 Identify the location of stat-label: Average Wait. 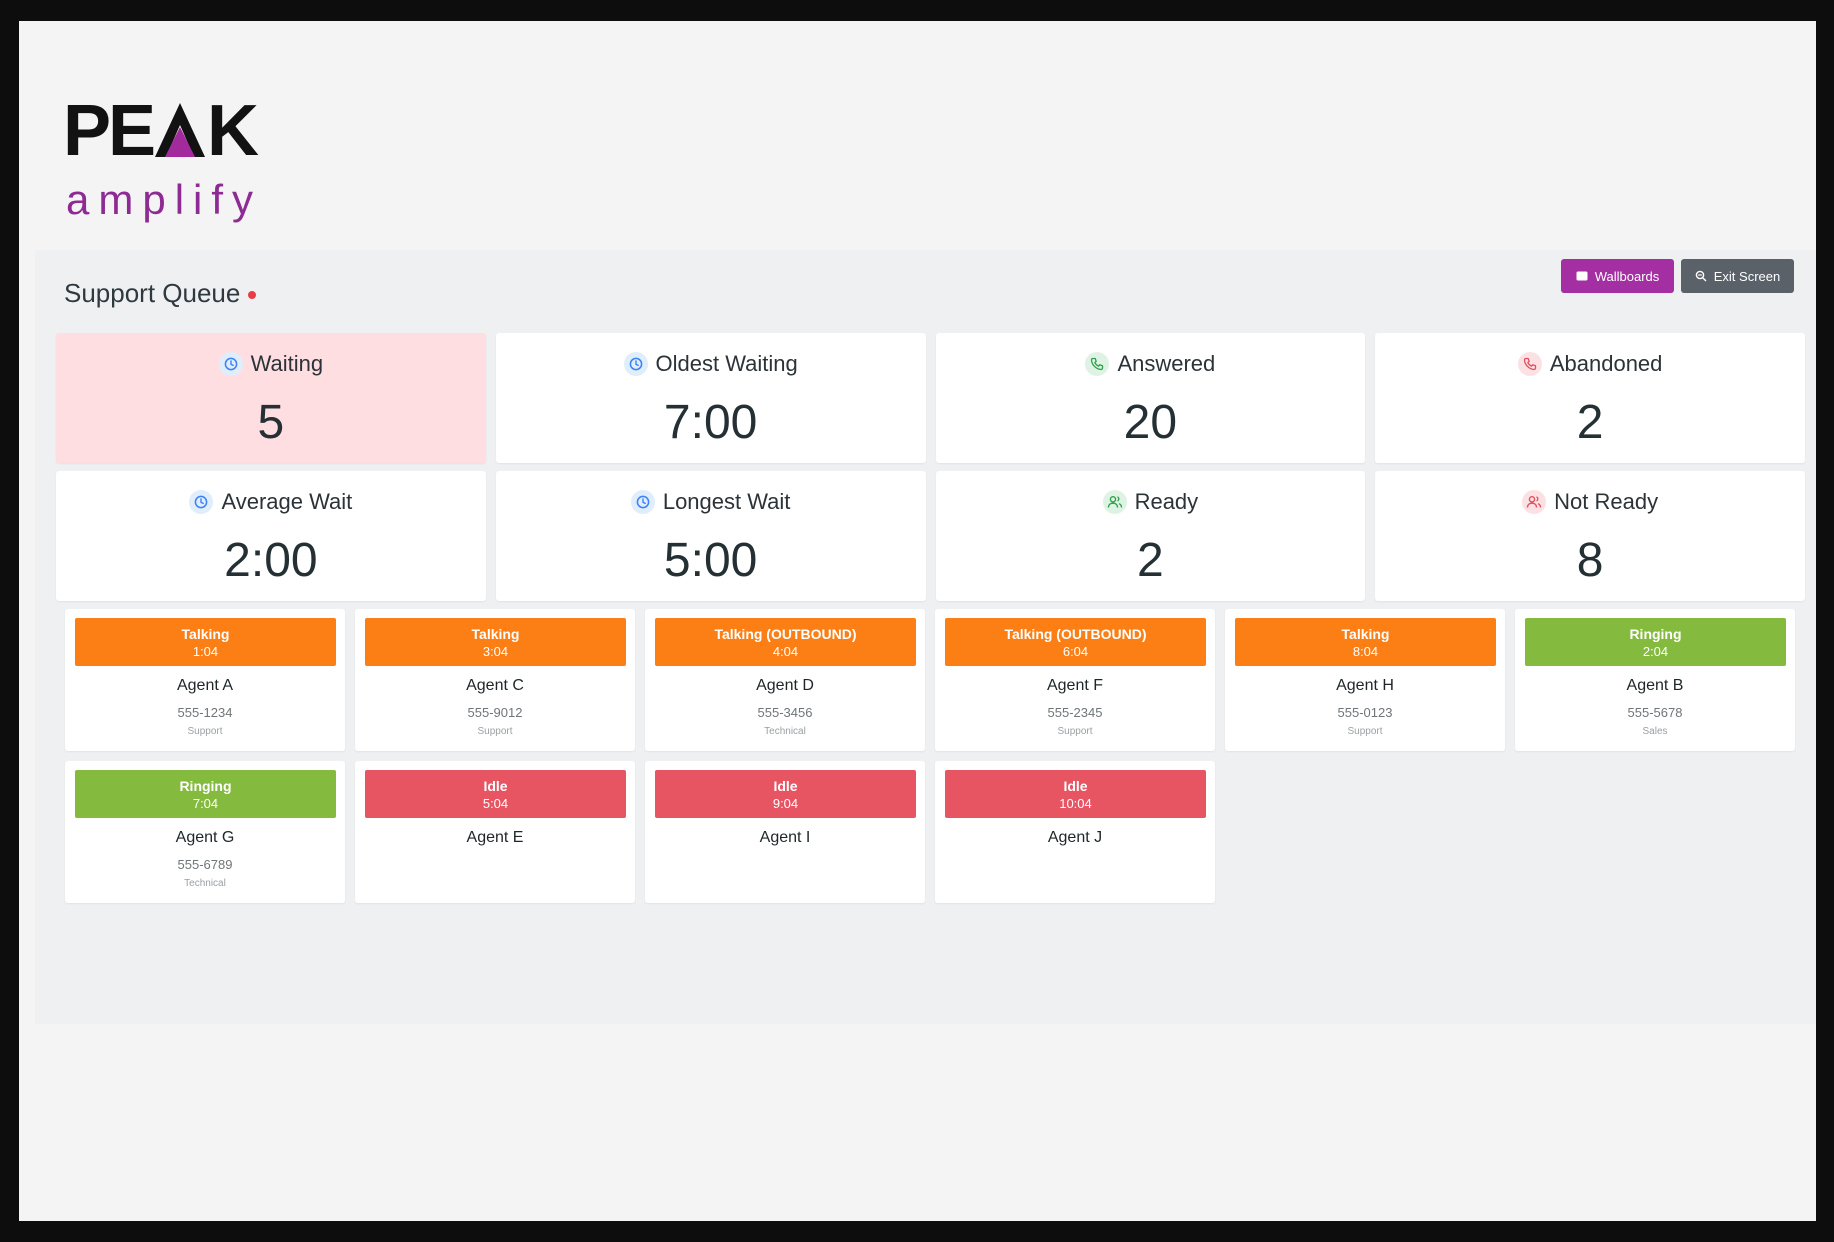
(287, 501).